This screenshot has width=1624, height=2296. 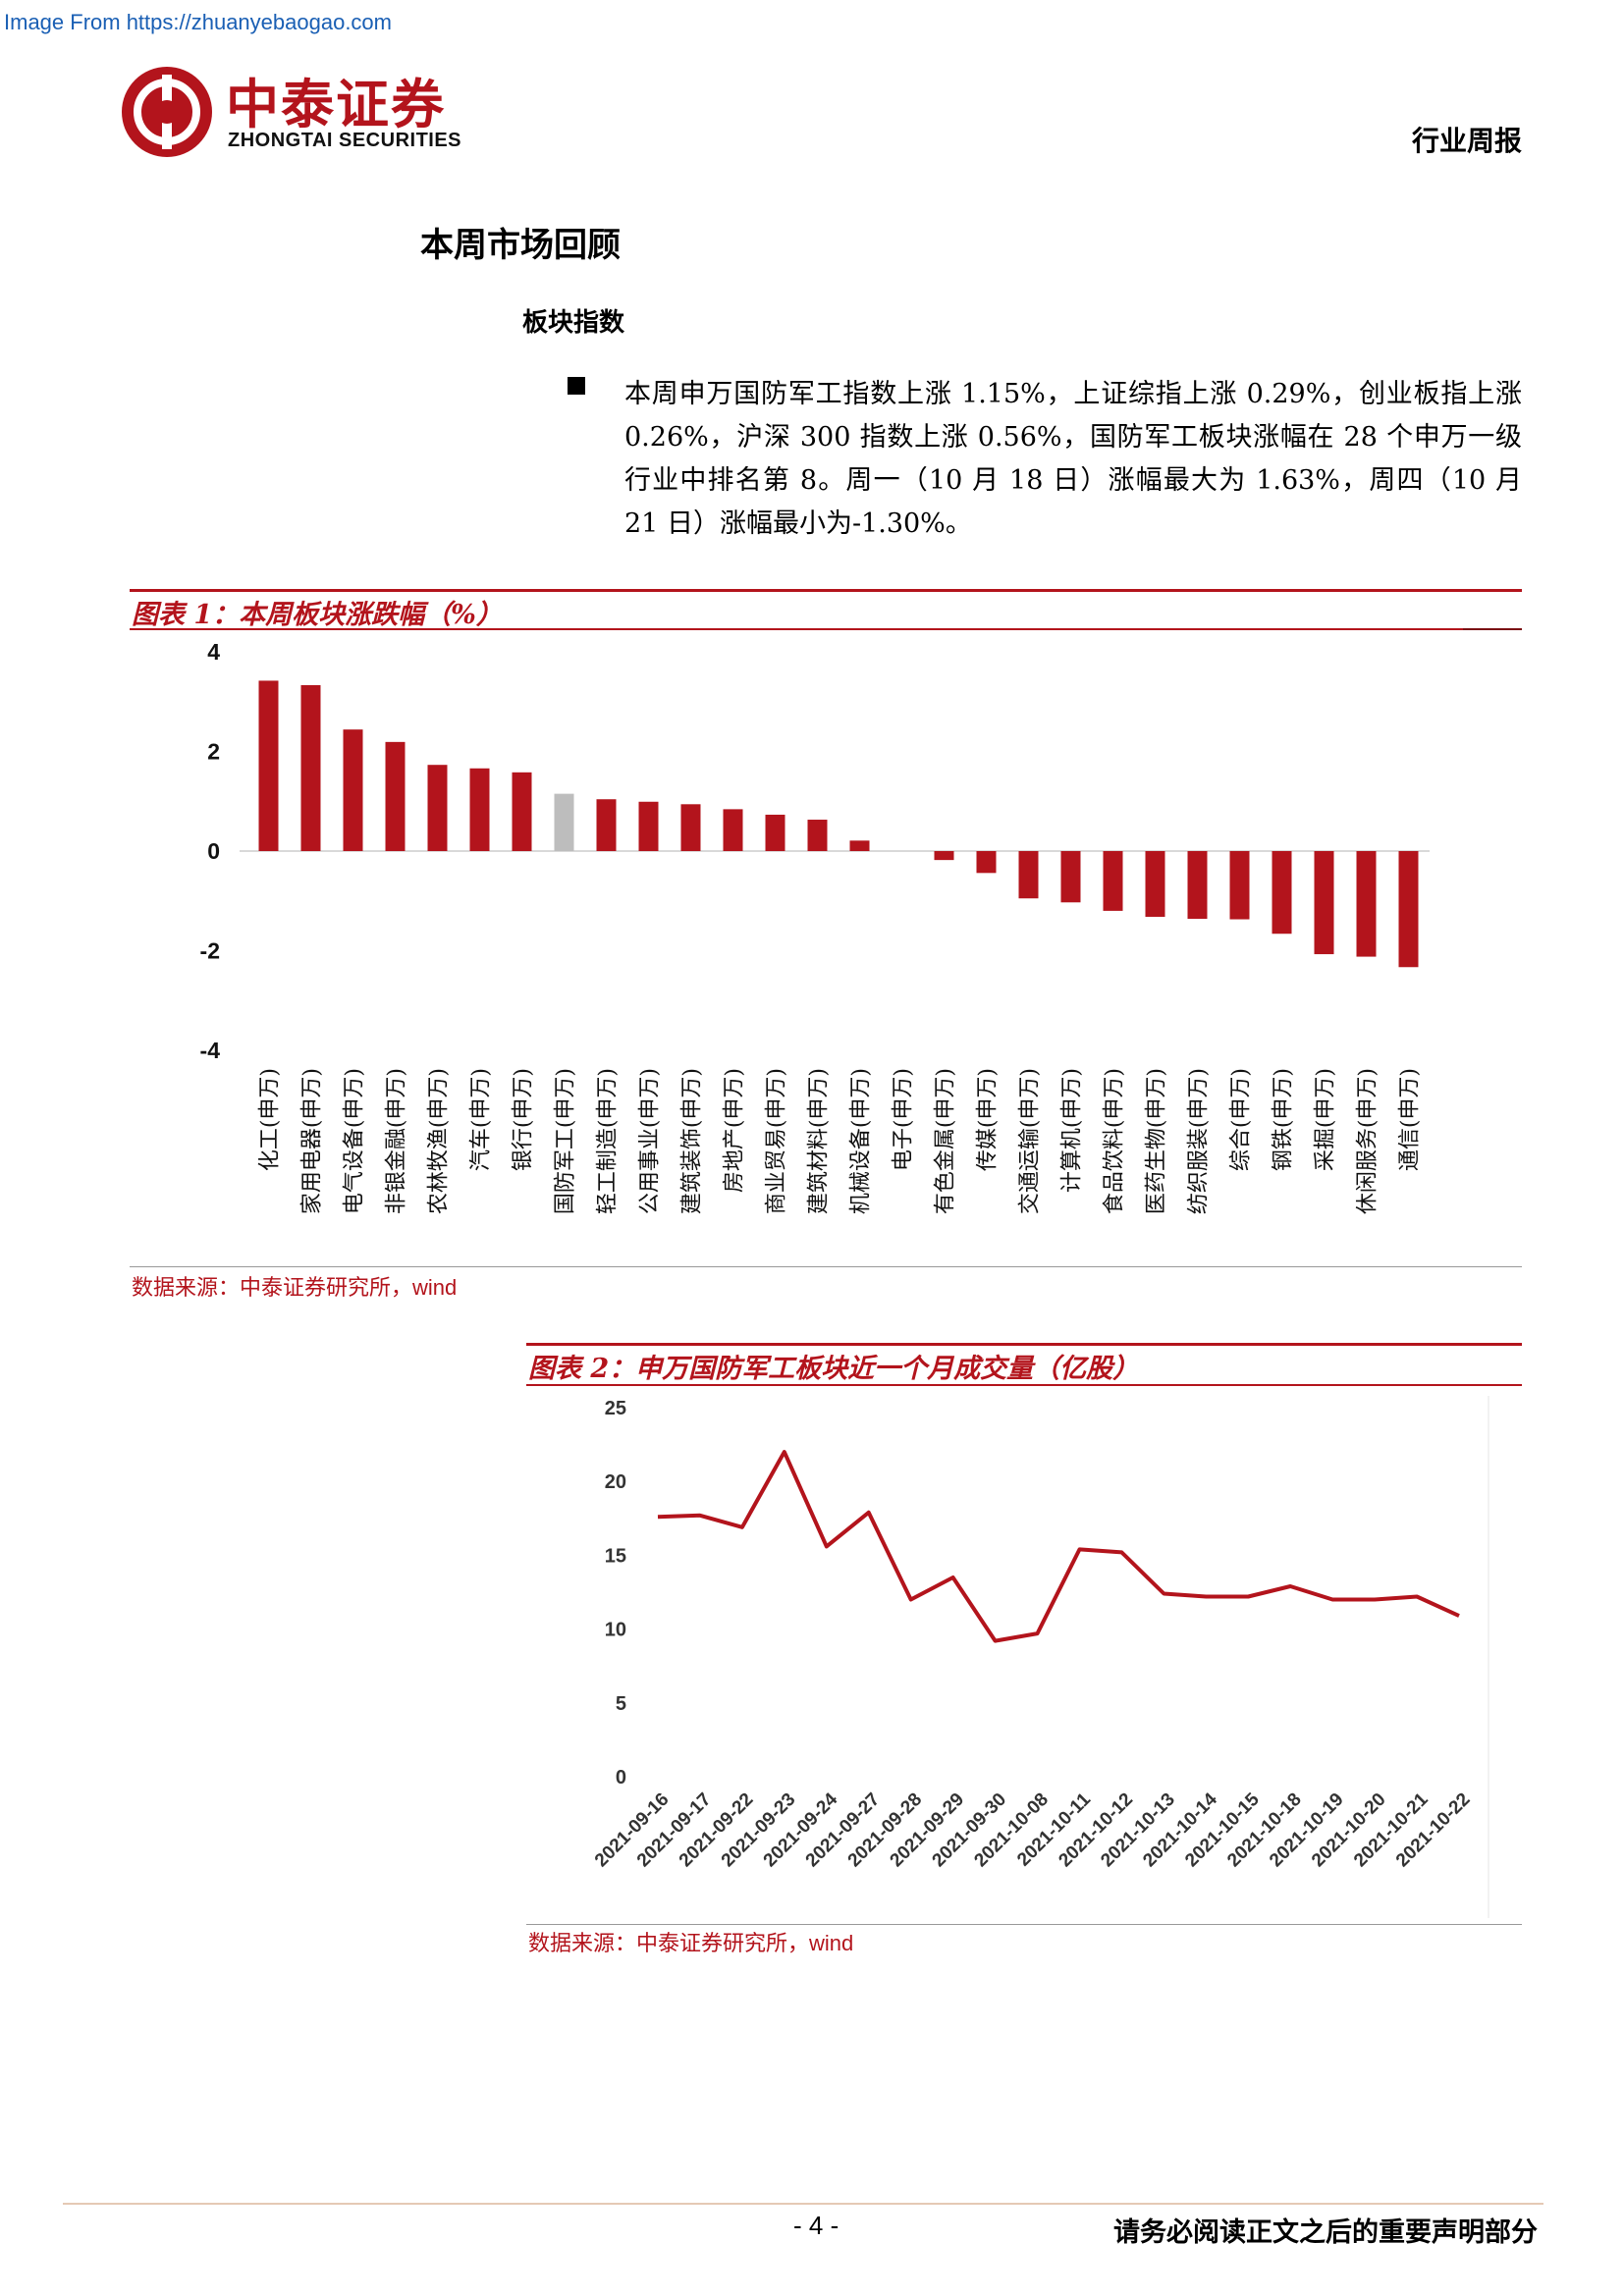 What do you see at coordinates (270, 1119) in the screenshot?
I see `x-tick-label: 化工(申万)` at bounding box center [270, 1119].